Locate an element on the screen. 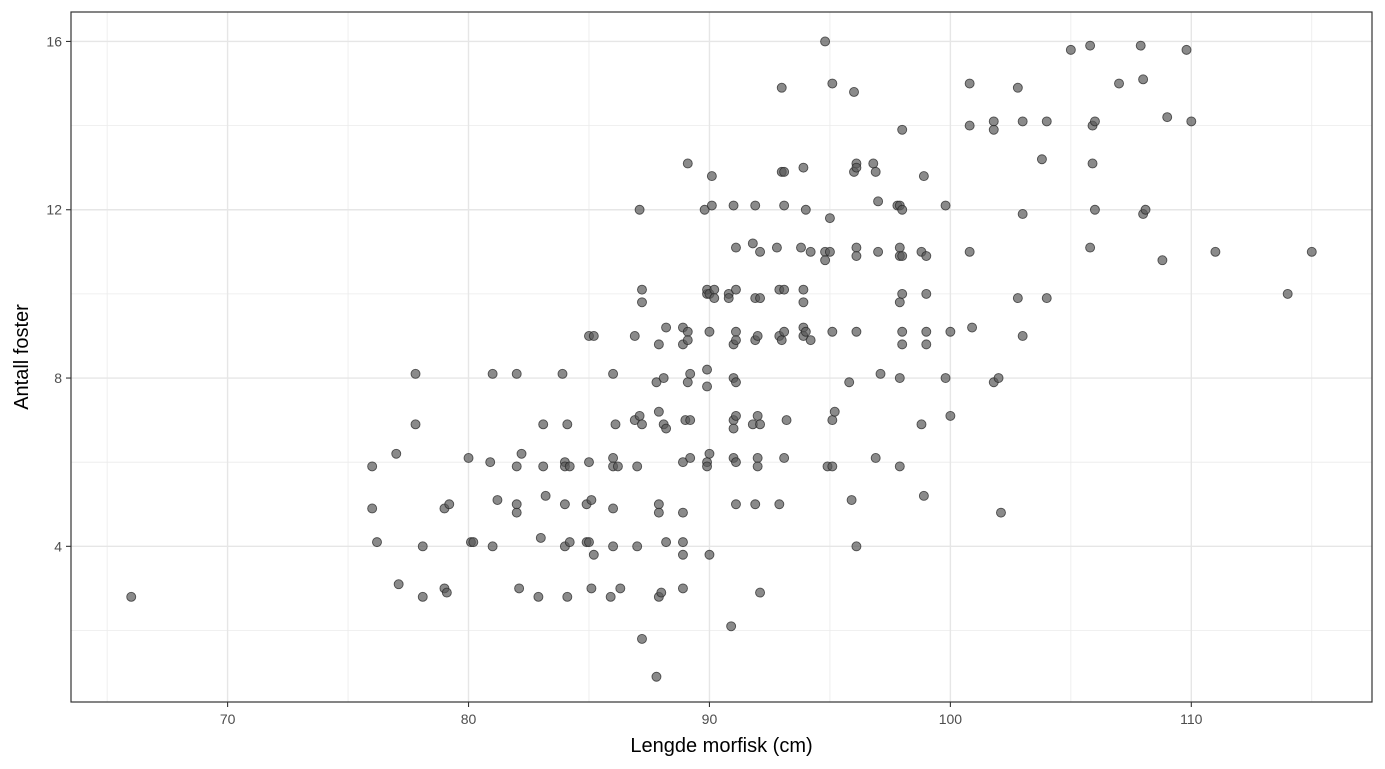  x-axis-title: Lengde morfisk (cm) is located at coordinates (721, 746).